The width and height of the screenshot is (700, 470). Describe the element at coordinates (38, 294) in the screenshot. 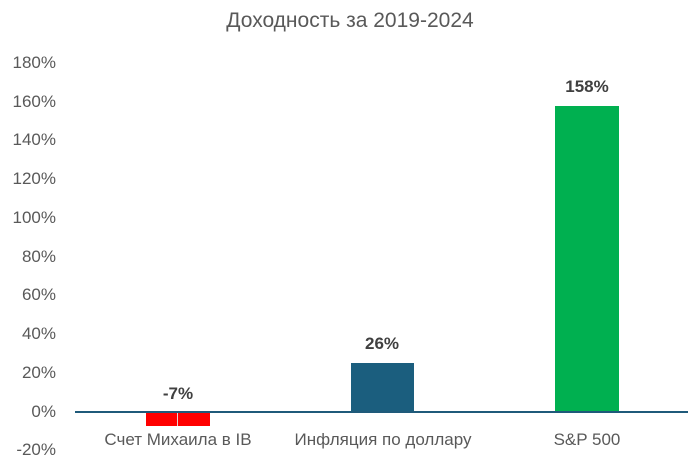

I see `y-tick-label: 60%` at that location.